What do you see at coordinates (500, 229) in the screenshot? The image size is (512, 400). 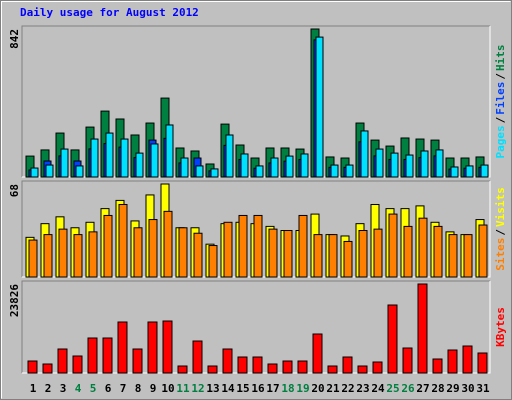 I see `legend: Sites / Visits` at bounding box center [500, 229].